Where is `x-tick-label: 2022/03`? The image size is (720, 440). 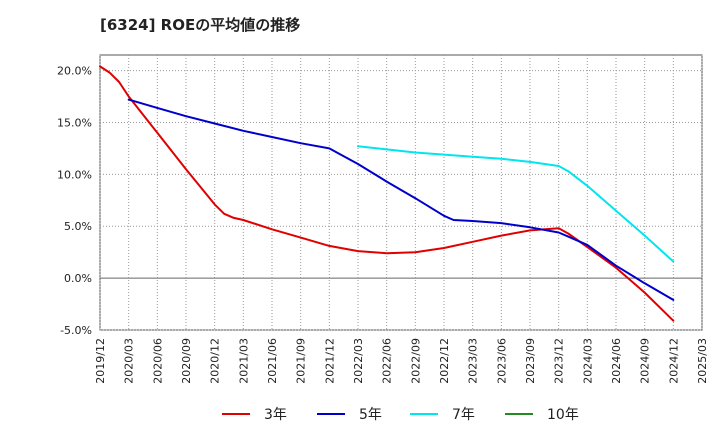
x-tick-label: 2022/03 is located at coordinates (358, 361).